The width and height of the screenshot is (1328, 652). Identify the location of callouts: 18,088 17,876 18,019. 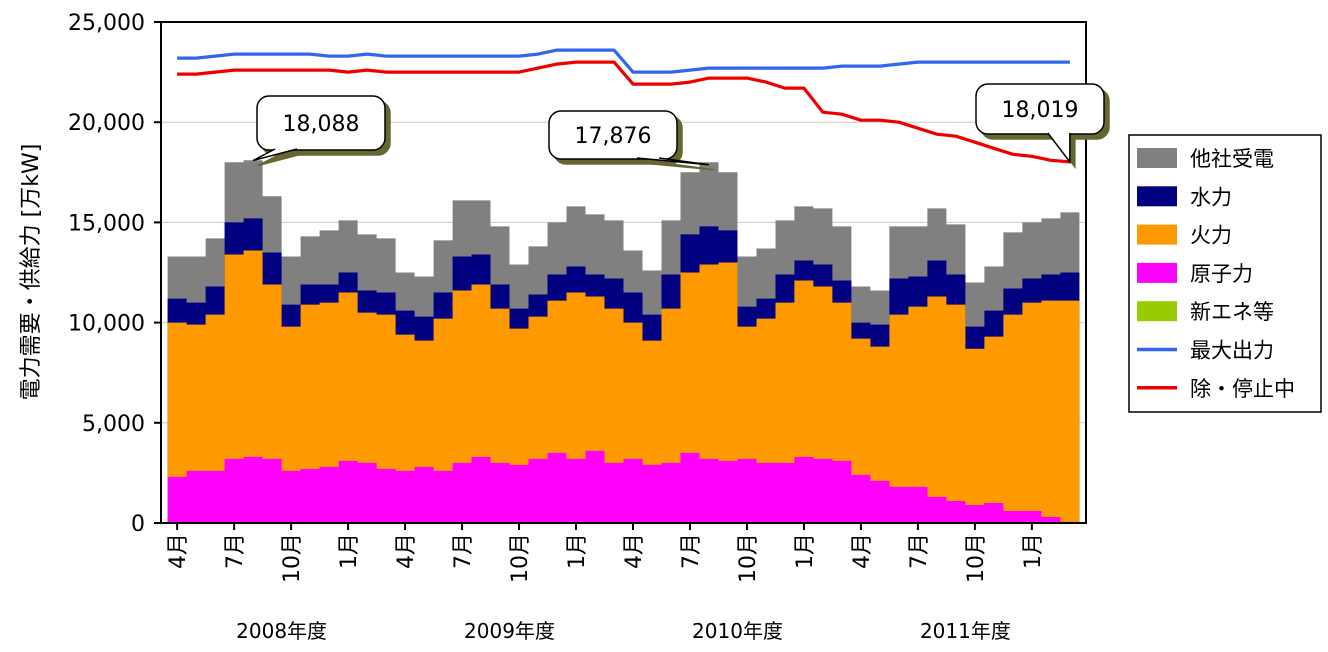
(681, 127).